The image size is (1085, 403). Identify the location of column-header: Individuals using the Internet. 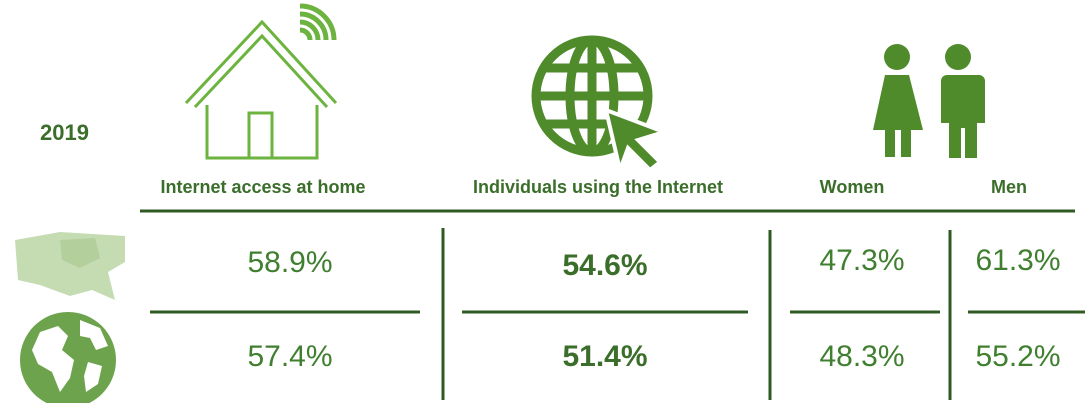
(598, 187).